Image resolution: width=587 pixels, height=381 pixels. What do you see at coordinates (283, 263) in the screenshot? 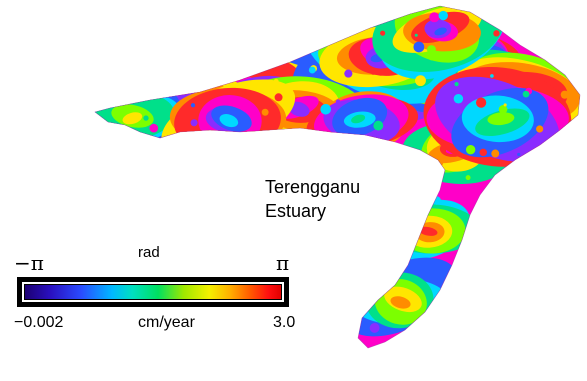
I see `colorbar-max-phase: π` at bounding box center [283, 263].